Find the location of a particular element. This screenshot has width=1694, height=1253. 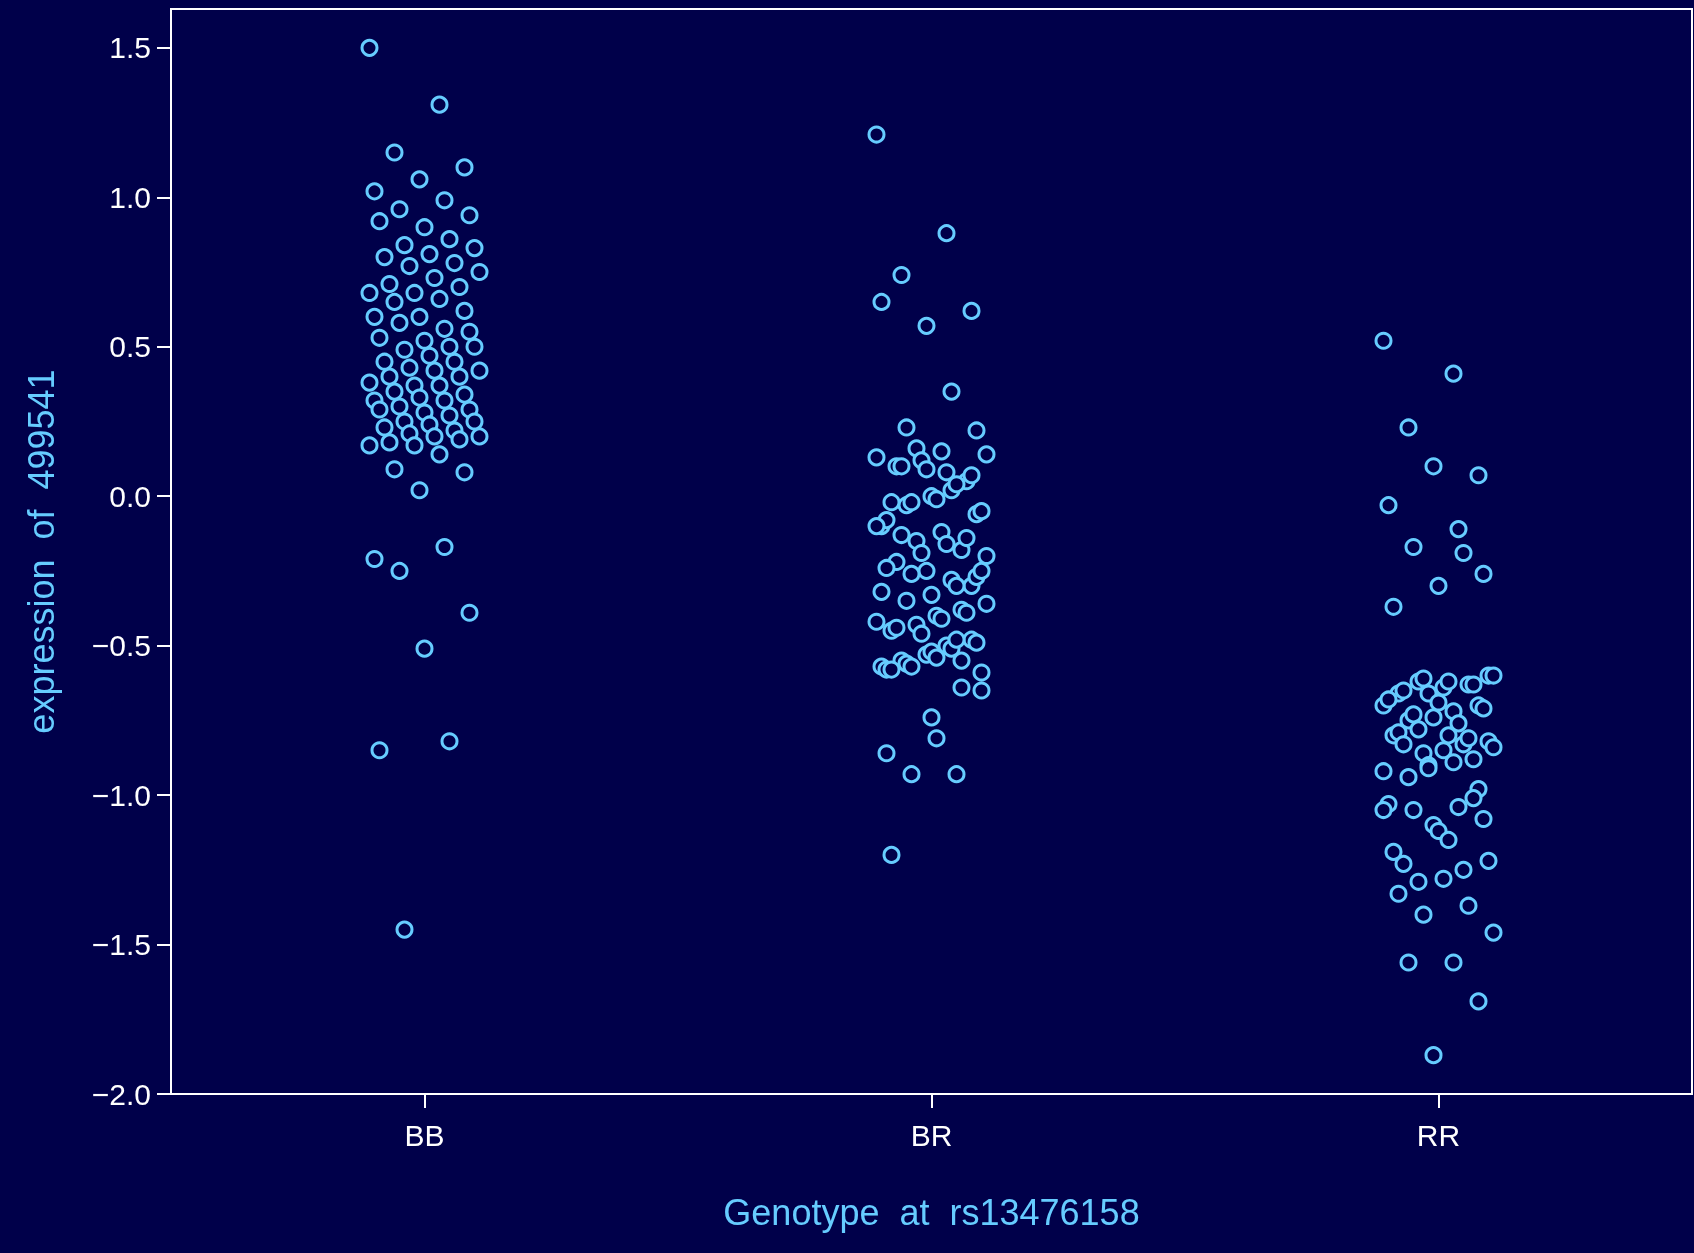

y-axis-title: expression of 499541 is located at coordinates (41, 551).